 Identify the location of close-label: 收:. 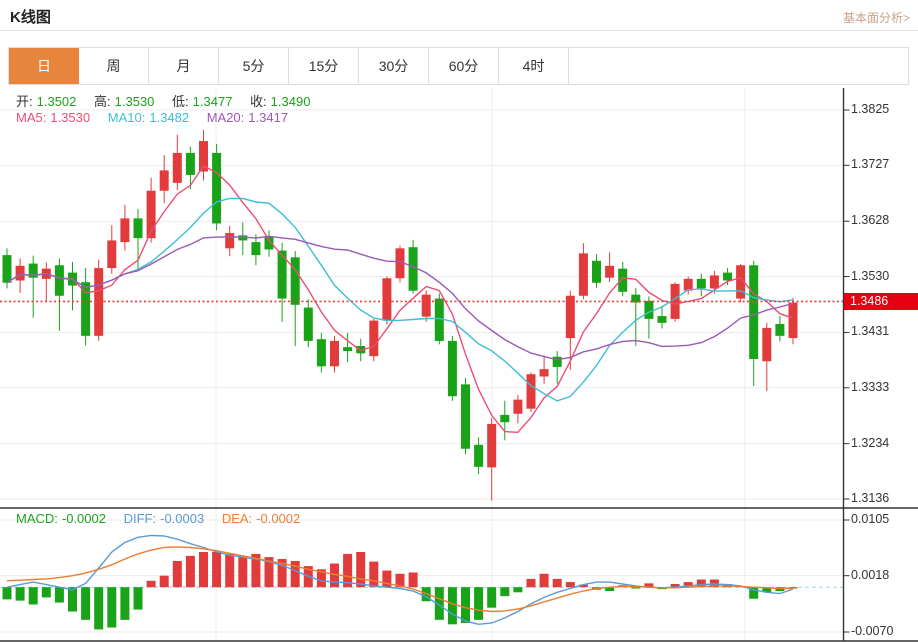
(258, 101).